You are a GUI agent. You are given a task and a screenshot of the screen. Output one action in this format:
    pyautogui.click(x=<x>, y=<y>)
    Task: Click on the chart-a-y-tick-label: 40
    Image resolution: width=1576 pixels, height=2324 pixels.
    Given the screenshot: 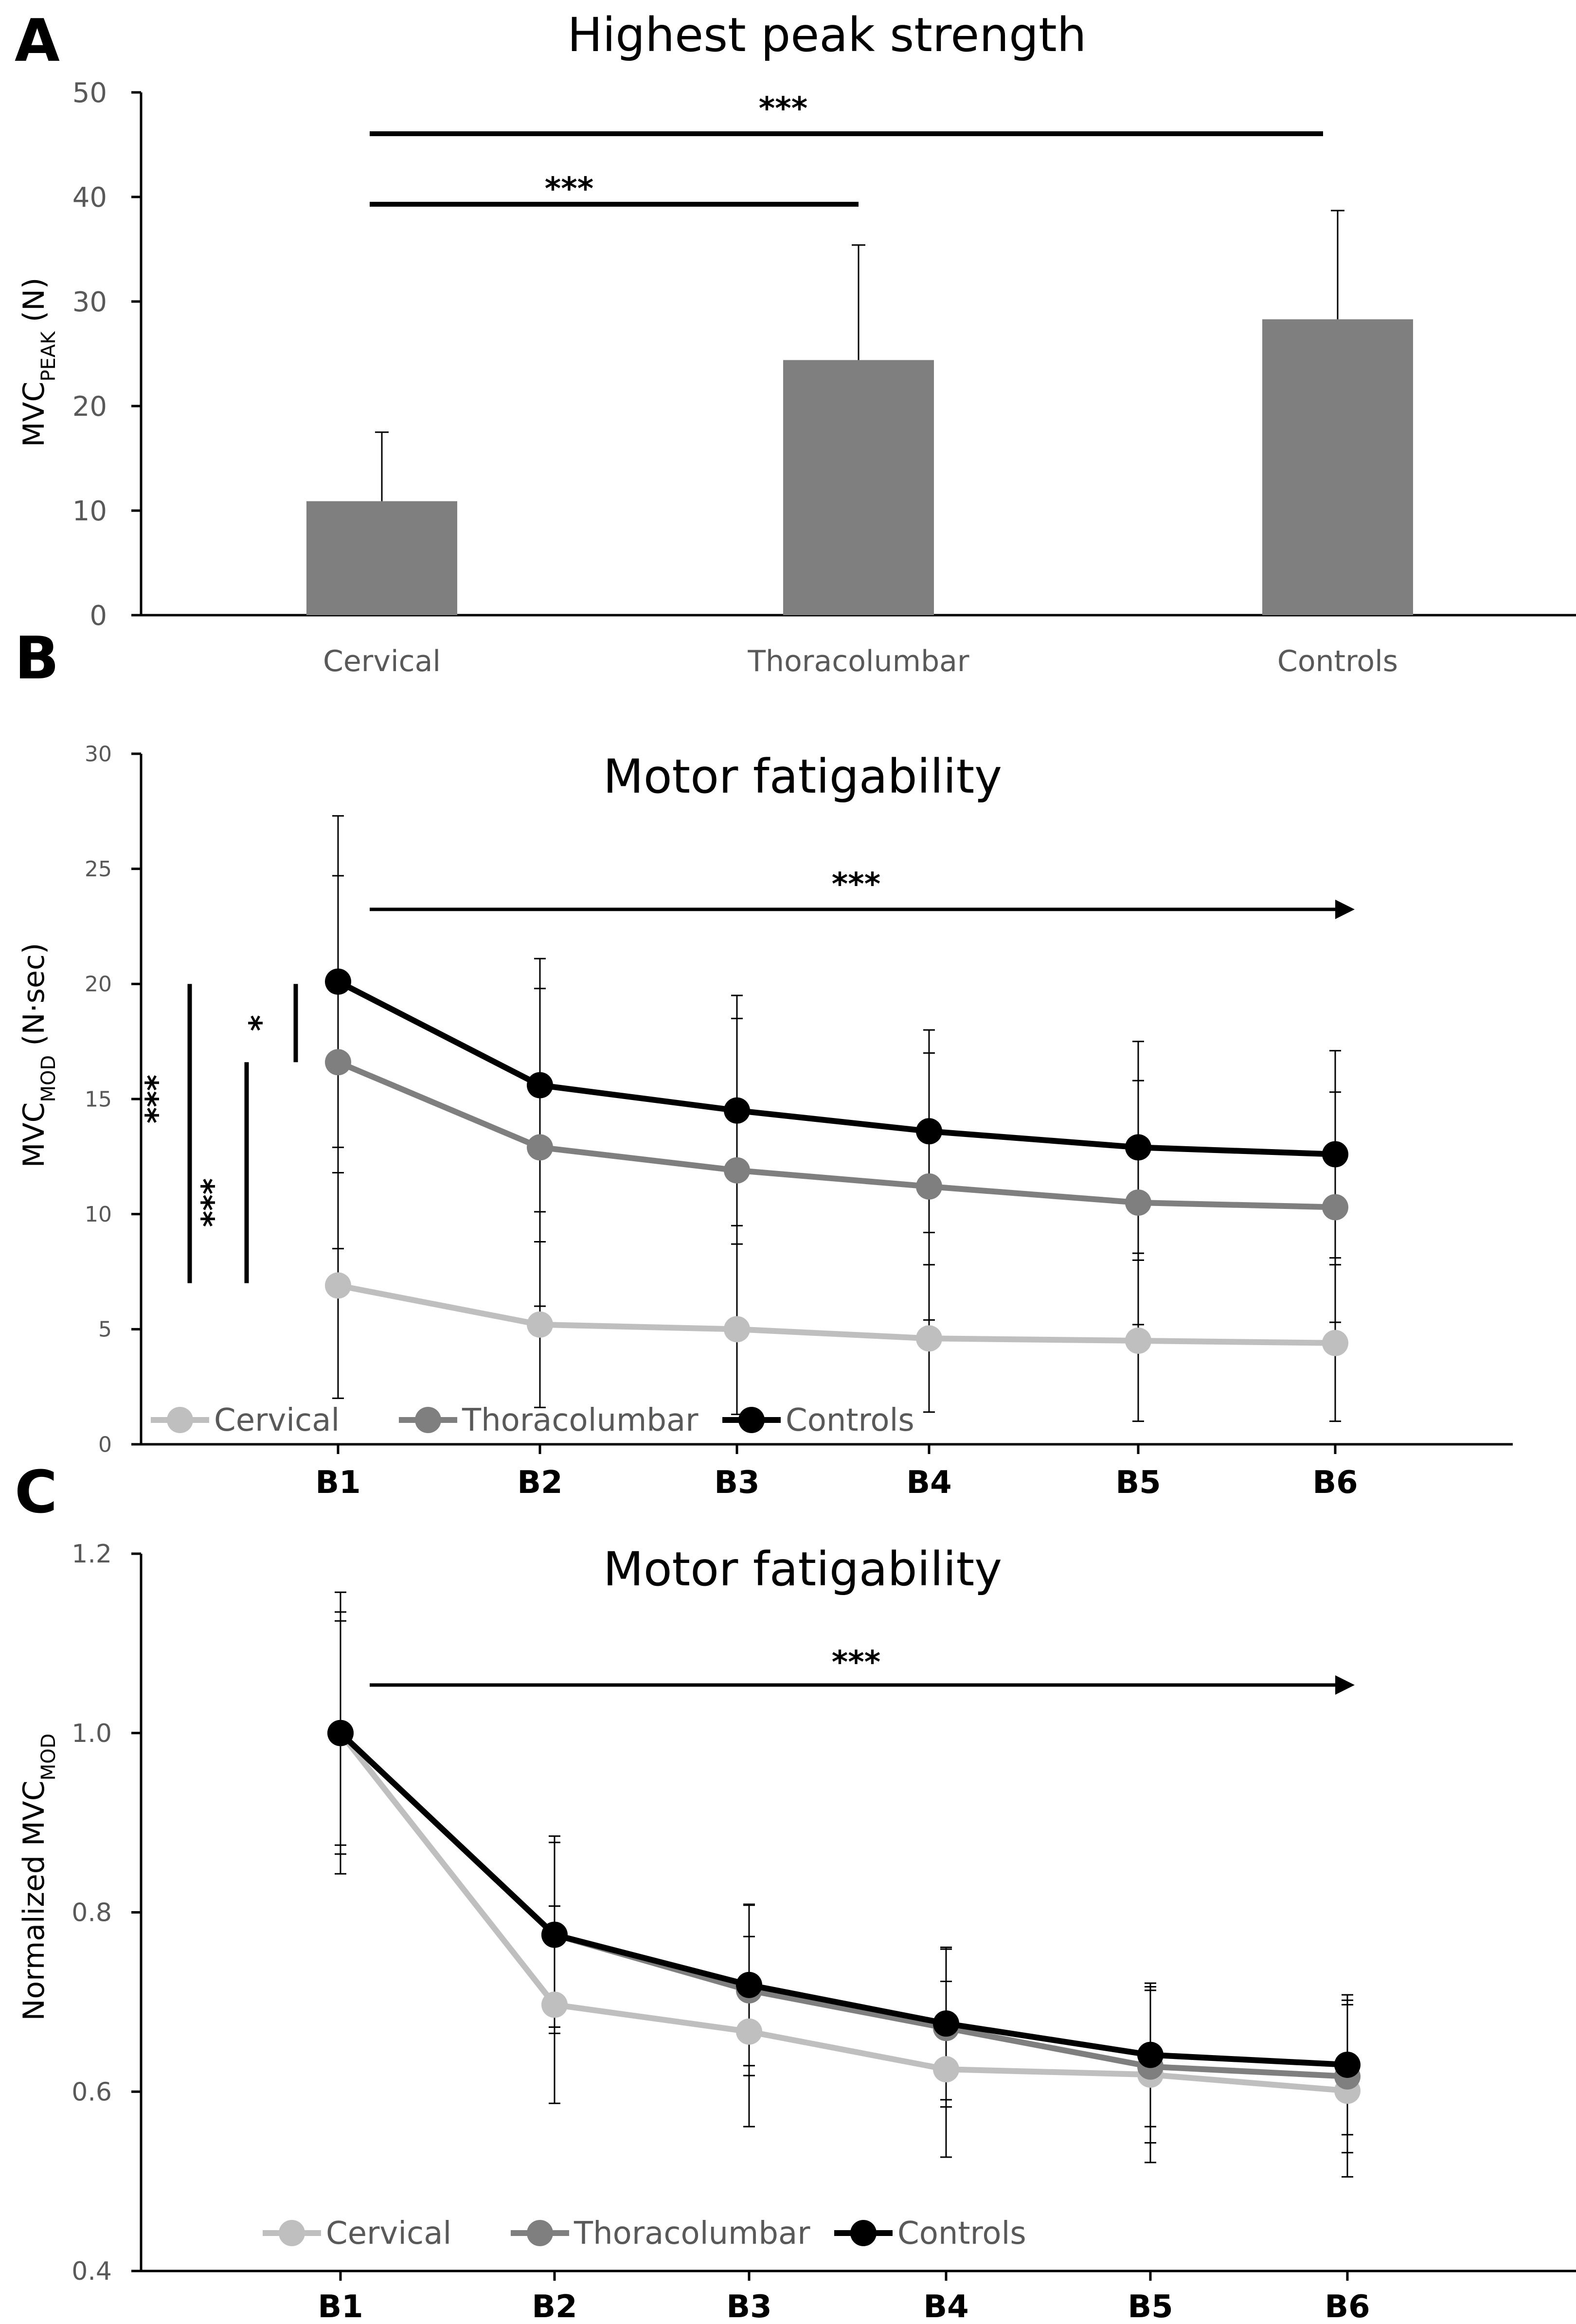 What is the action you would take?
    pyautogui.click(x=89, y=197)
    